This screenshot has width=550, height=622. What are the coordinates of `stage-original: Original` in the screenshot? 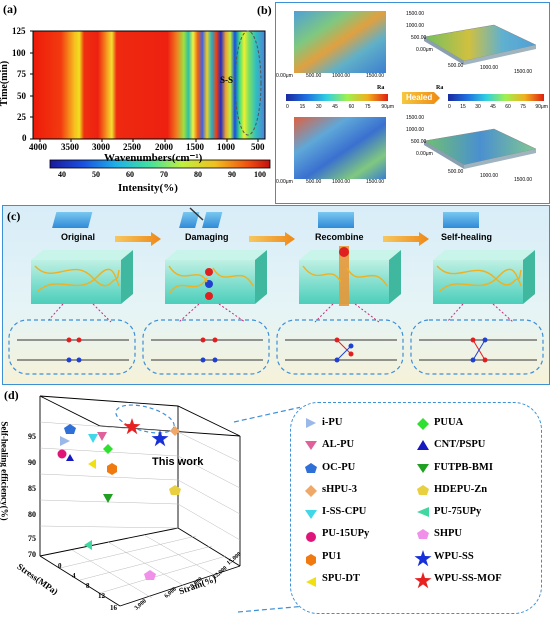 It's located at (78, 237).